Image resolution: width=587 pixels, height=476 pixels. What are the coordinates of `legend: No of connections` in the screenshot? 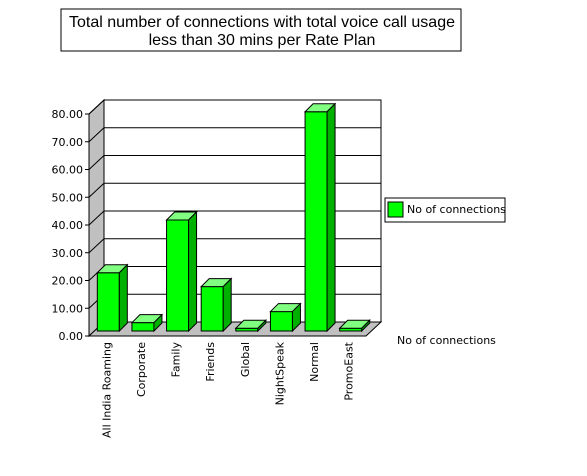 It's located at (445, 210).